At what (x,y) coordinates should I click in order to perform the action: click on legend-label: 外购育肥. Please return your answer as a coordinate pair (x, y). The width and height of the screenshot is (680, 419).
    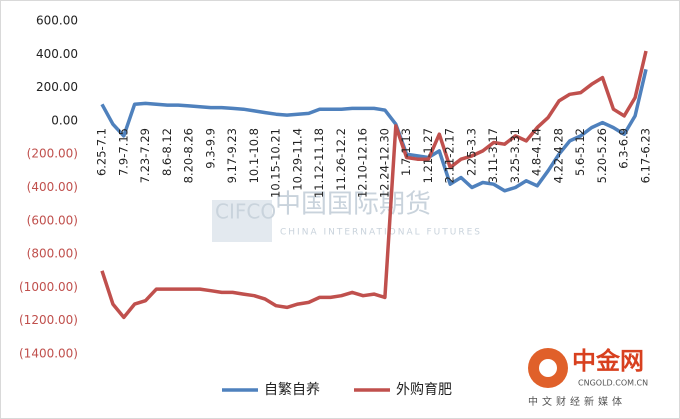
    Looking at the image, I should click on (424, 390).